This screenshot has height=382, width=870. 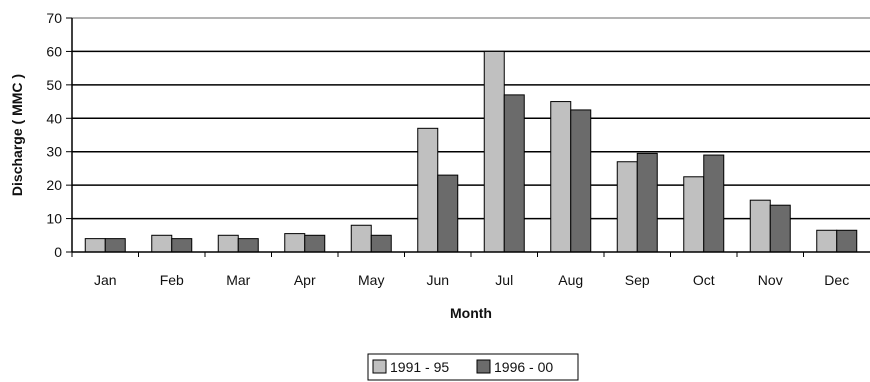 What do you see at coordinates (419, 367) in the screenshot?
I see `legend-label-1991-95: 1991 - 95` at bounding box center [419, 367].